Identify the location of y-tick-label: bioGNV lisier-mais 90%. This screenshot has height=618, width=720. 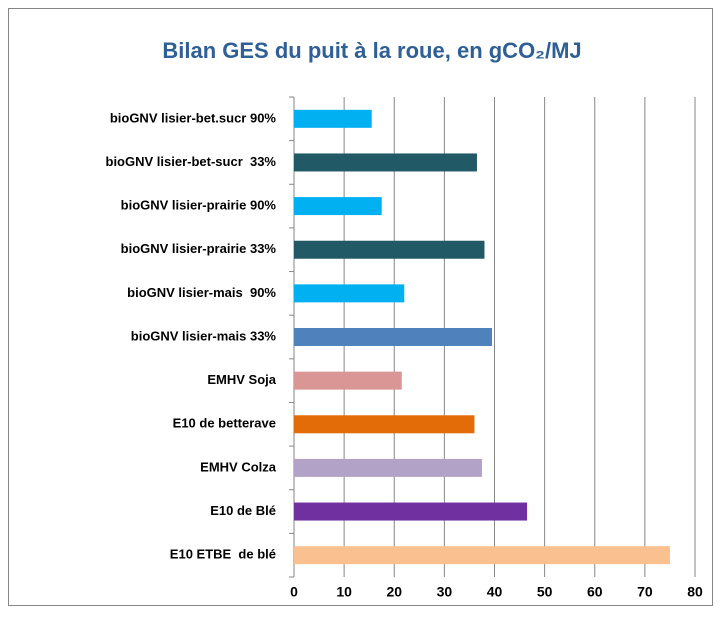
(201, 292).